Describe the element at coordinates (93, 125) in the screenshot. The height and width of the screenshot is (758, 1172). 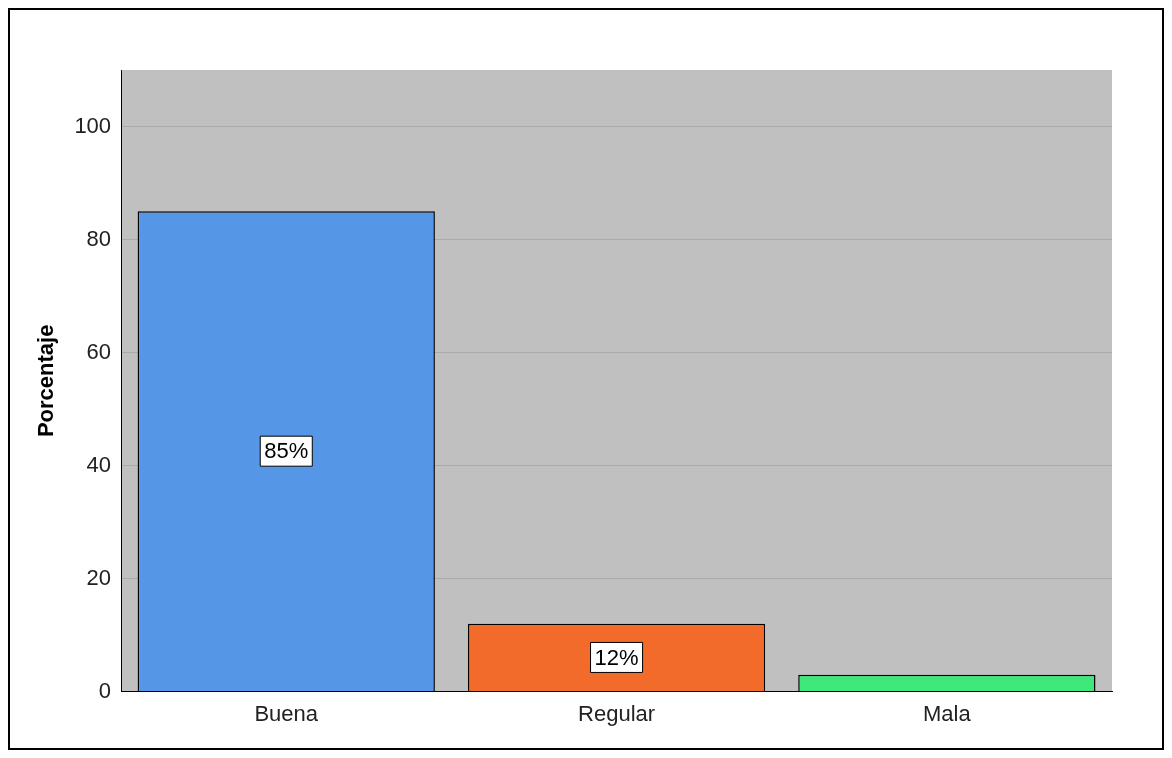
I see `y-tick-label: 100` at that location.